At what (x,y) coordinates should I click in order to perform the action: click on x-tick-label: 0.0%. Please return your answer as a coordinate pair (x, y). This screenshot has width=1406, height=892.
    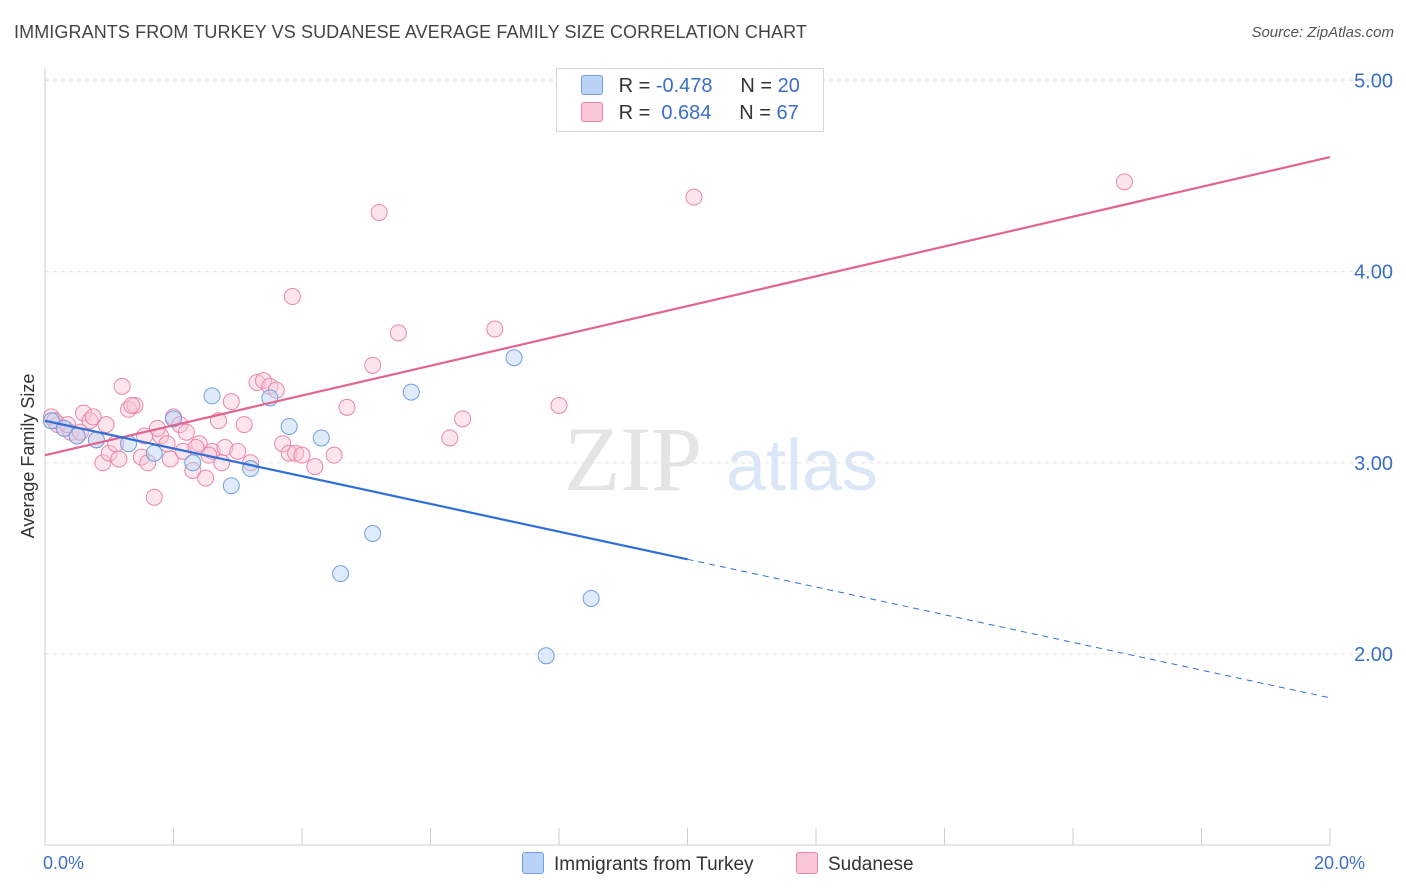
    Looking at the image, I should click on (63, 863).